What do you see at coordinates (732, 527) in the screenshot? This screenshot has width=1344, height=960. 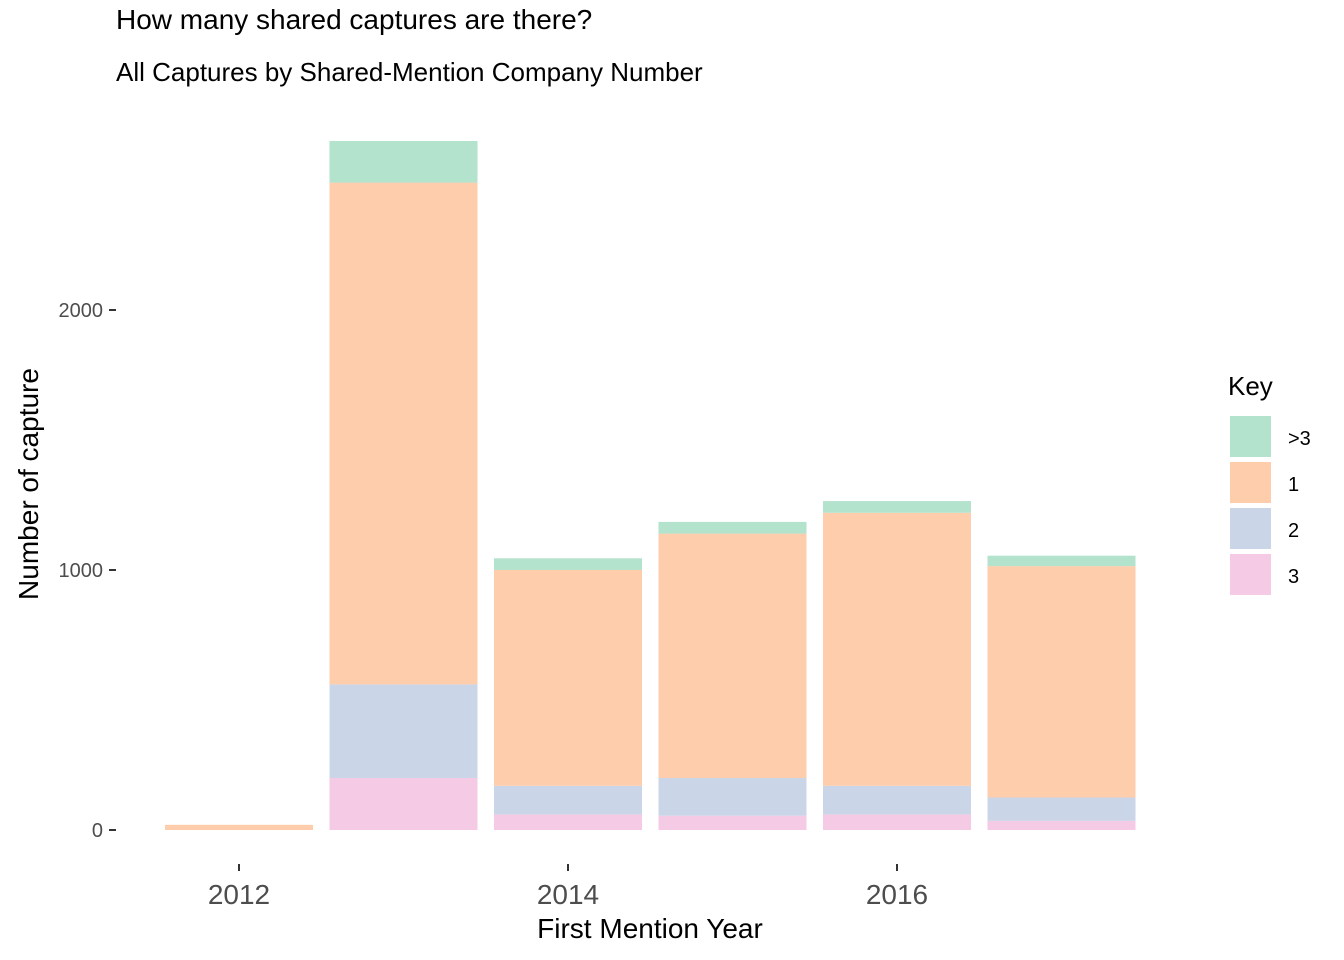 I see `bar-segment-2015-gt3` at bounding box center [732, 527].